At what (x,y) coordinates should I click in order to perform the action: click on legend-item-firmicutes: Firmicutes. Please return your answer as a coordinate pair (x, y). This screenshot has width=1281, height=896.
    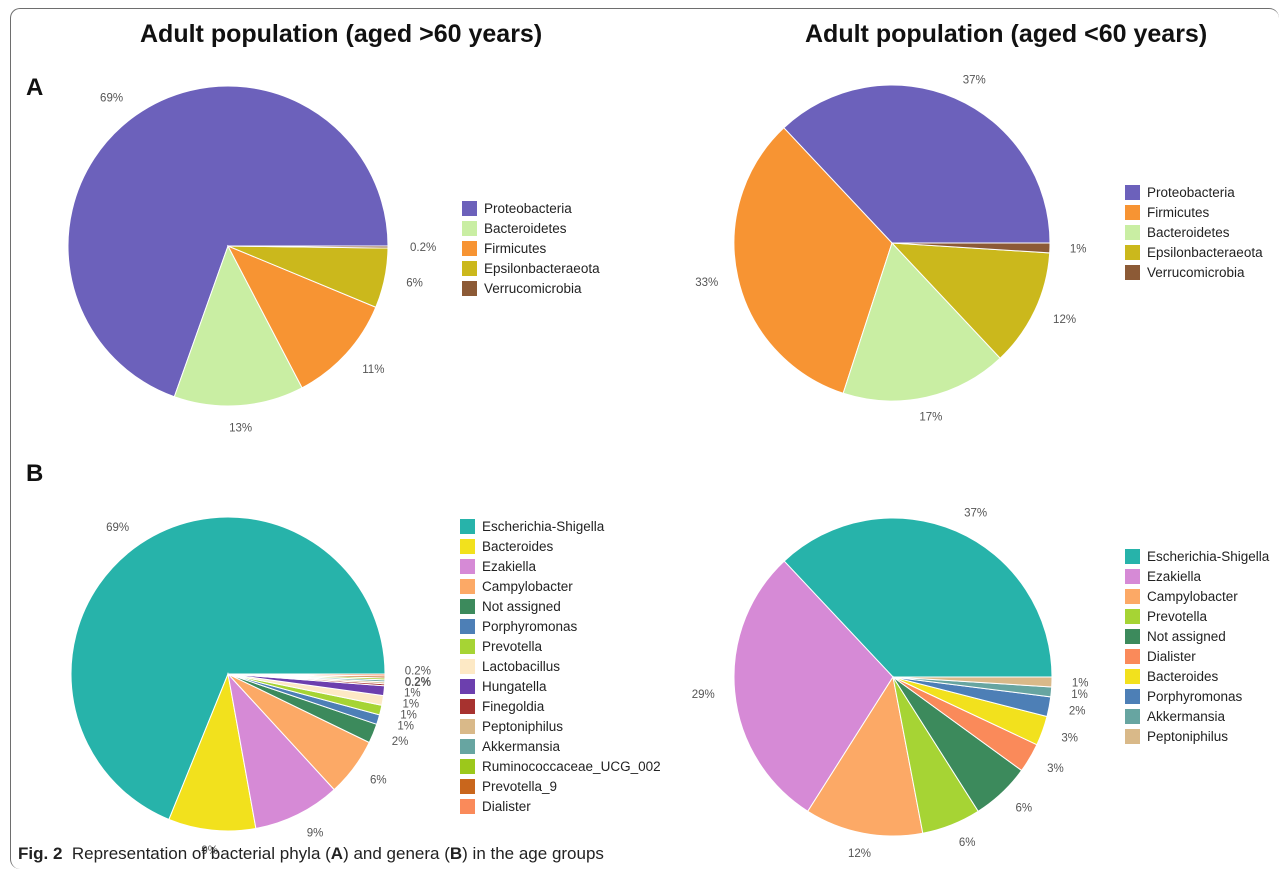
    Looking at the image, I should click on (1194, 212).